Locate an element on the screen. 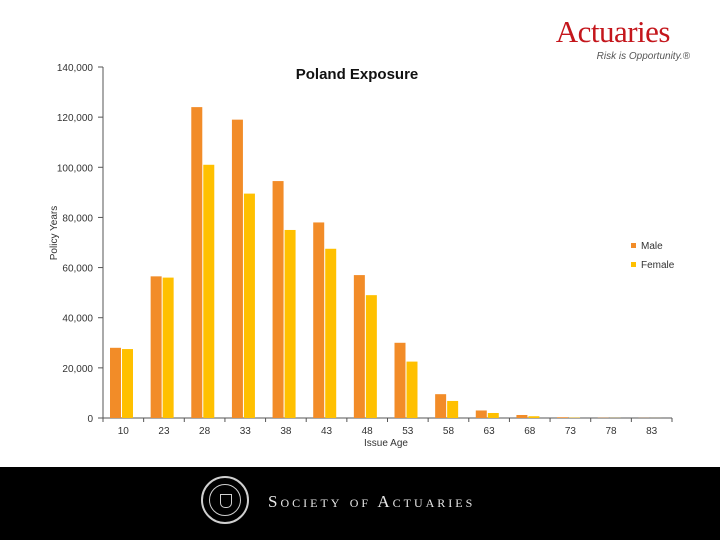 The image size is (720, 540). y-tick-label: 20,000 is located at coordinates (77, 369).